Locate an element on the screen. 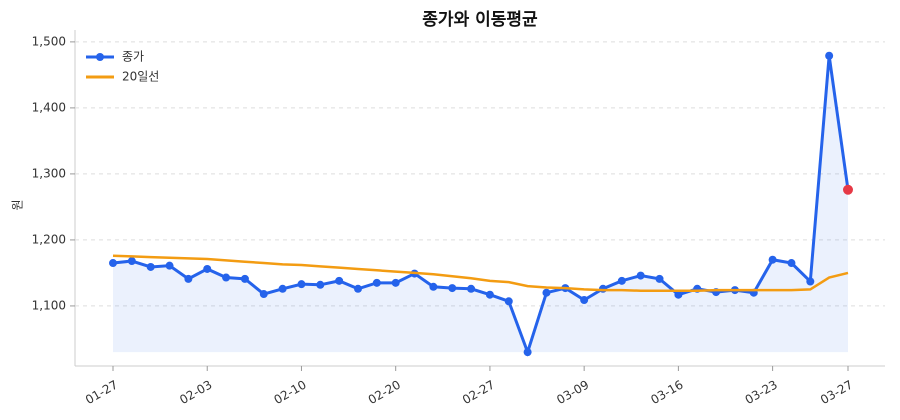 This screenshot has width=900, height=420. x-tick-label: 03-27 is located at coordinates (836, 393).